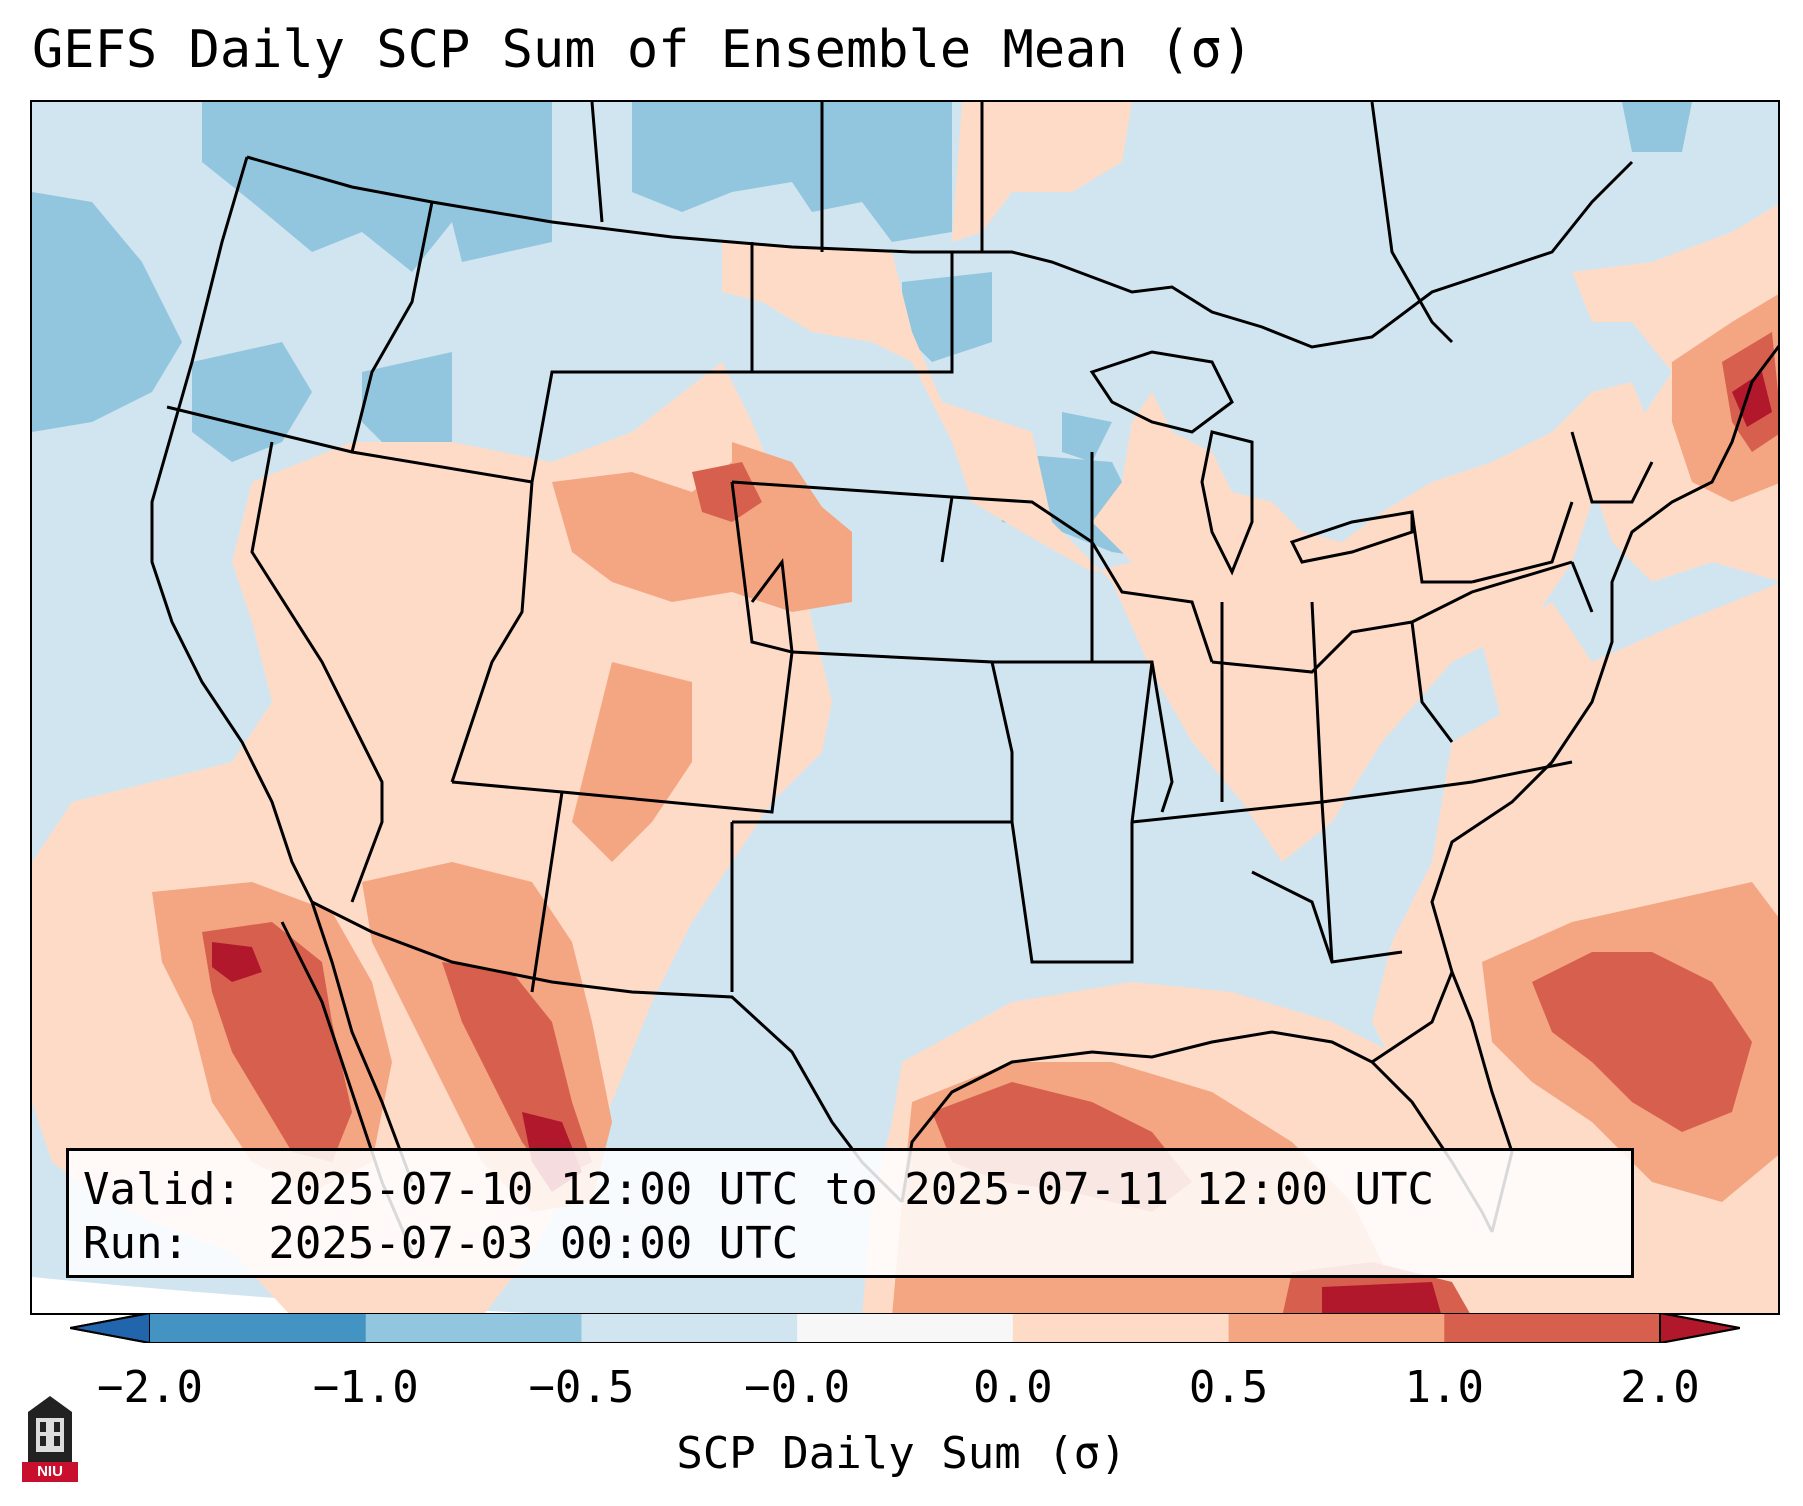  Describe the element at coordinates (1604, 658) in the screenshot. I see `atlantic-coast` at that location.